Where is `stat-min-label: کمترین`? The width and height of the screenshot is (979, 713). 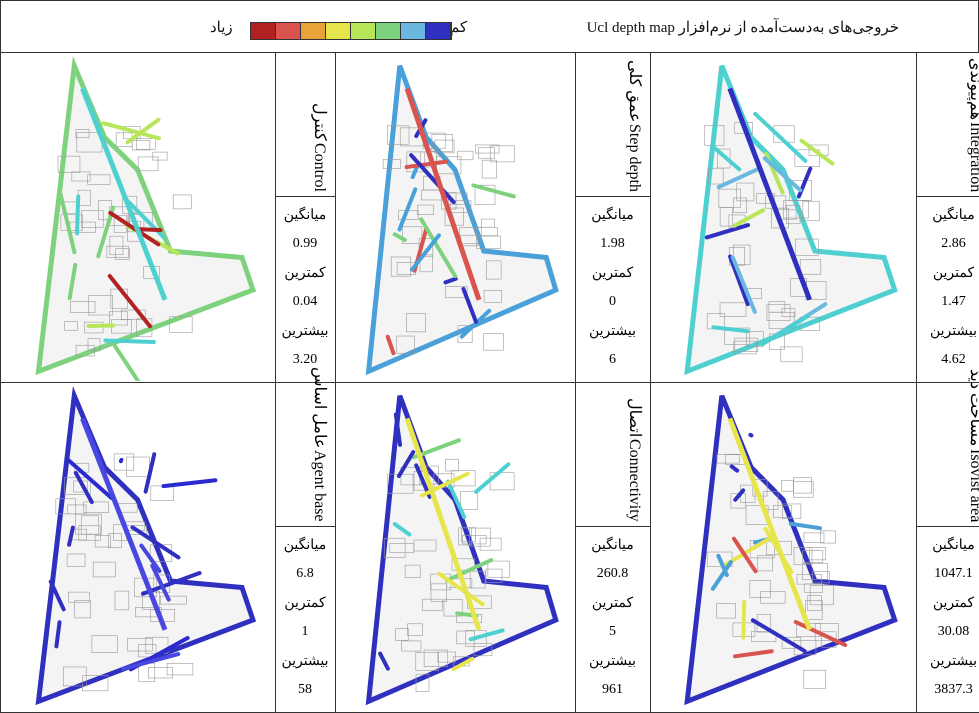 stat-min-label: کمترین is located at coordinates (305, 273).